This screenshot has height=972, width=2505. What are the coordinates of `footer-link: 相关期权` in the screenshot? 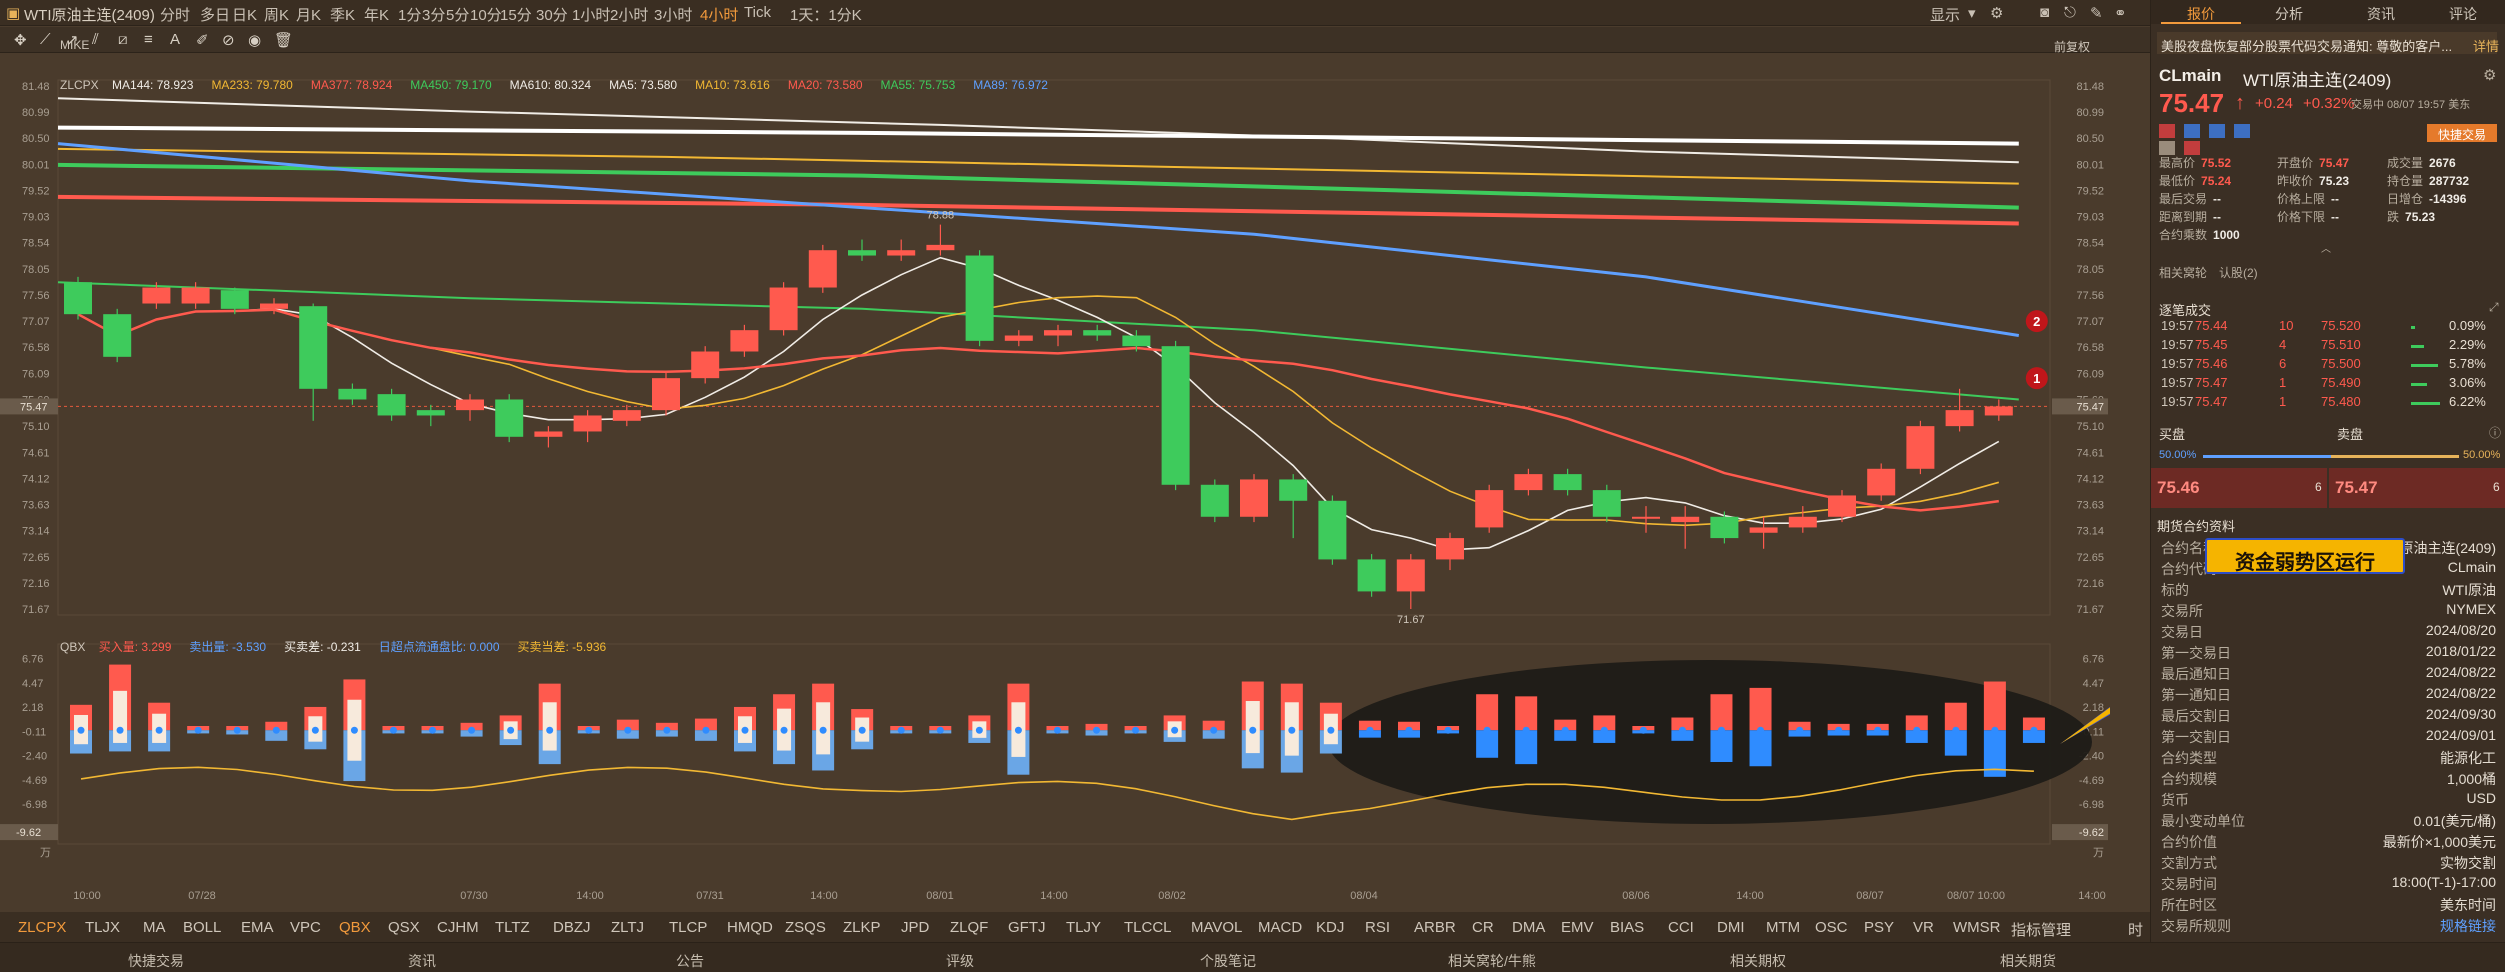 It's located at (1758, 961).